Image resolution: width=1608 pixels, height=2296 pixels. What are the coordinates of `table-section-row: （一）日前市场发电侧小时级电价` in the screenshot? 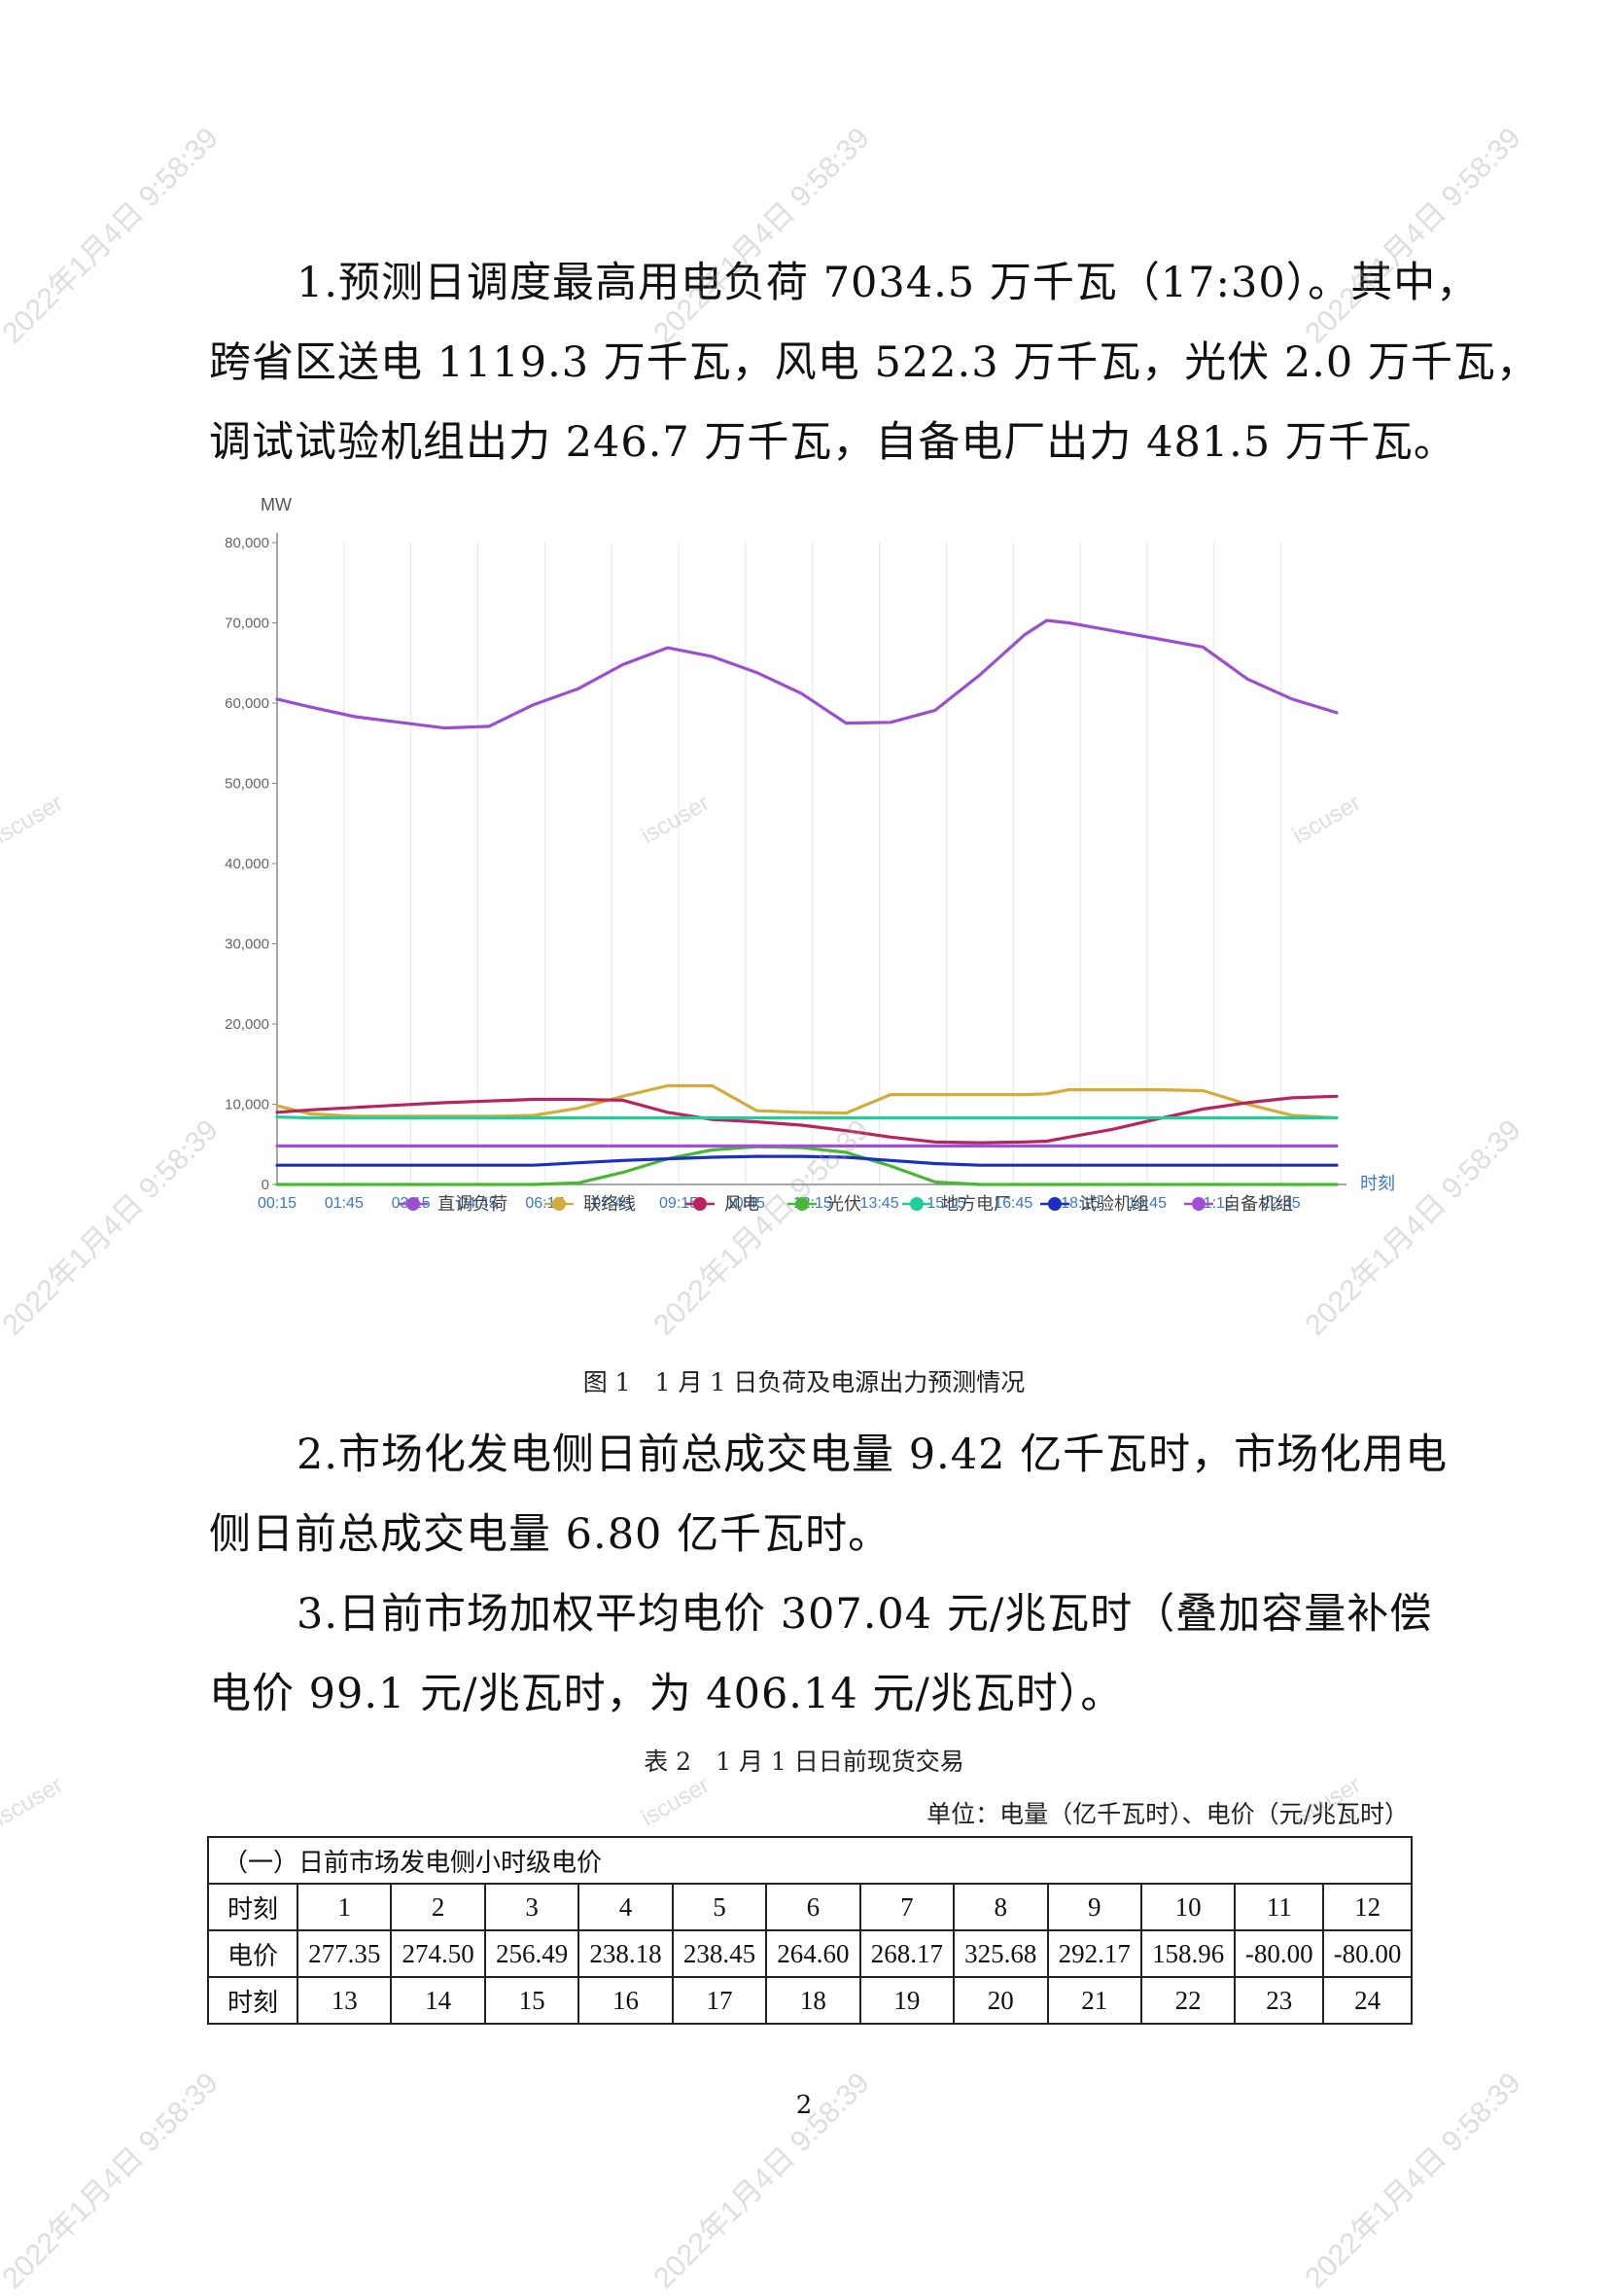 It's located at (810, 1861).